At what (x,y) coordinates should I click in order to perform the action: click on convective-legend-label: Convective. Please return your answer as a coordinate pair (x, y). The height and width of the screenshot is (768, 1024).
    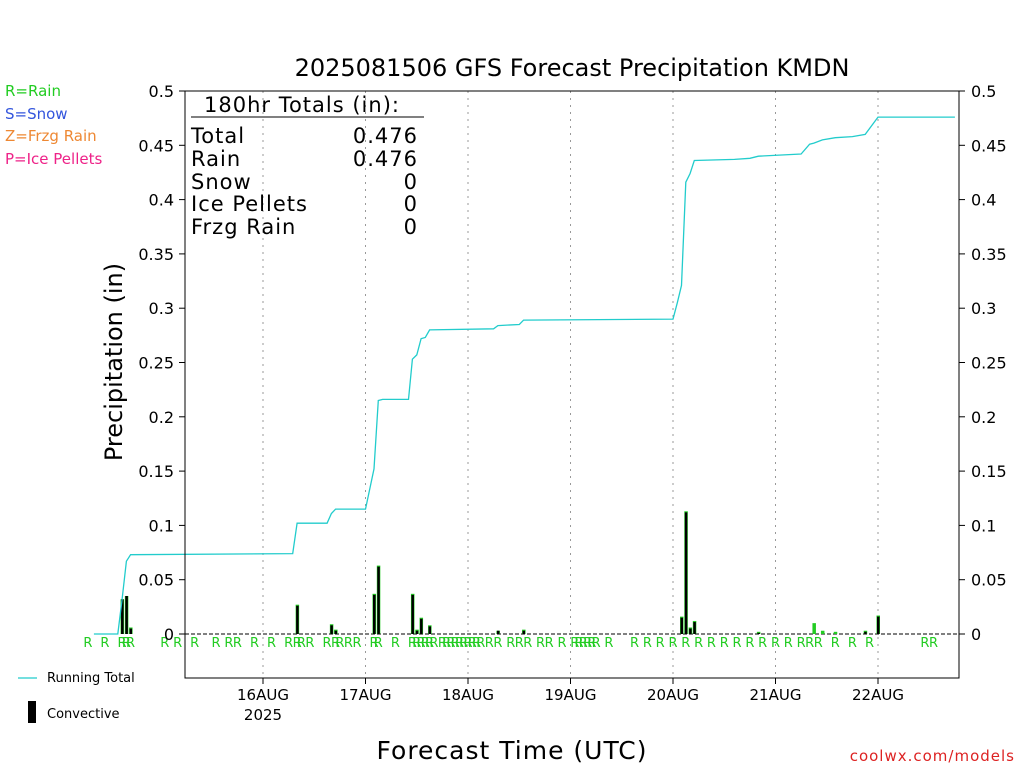
    Looking at the image, I should click on (83, 714).